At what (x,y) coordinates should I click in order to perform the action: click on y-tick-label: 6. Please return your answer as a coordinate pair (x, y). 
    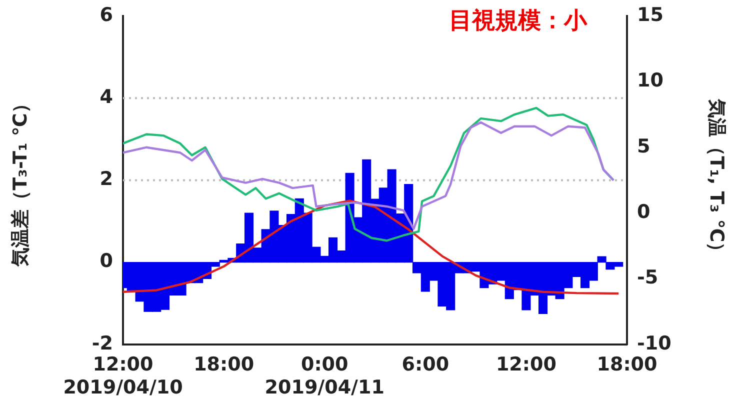
    Looking at the image, I should click on (106, 15).